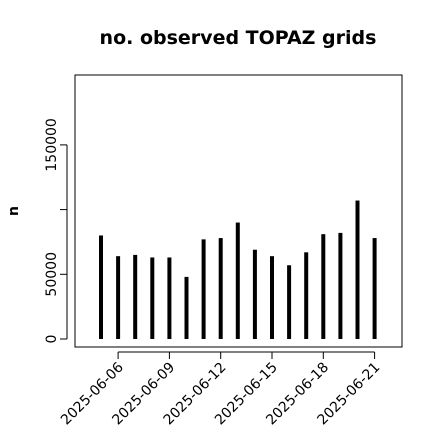 Image resolution: width=440 pixels, height=440 pixels. I want to click on y-tick-label: 150000, so click(52, 144).